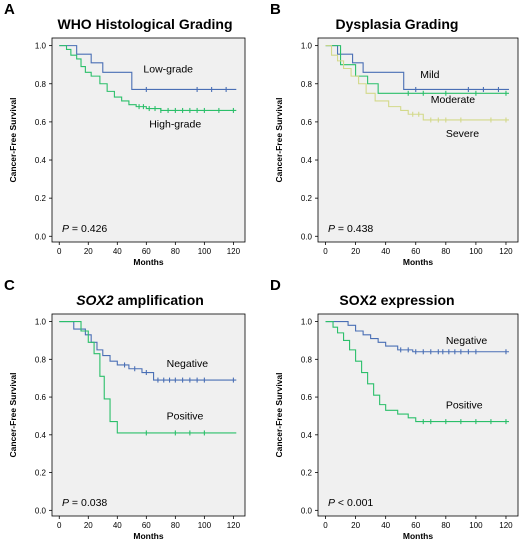  What do you see at coordinates (462, 134) in the screenshot?
I see `series-label: Severe` at bounding box center [462, 134].